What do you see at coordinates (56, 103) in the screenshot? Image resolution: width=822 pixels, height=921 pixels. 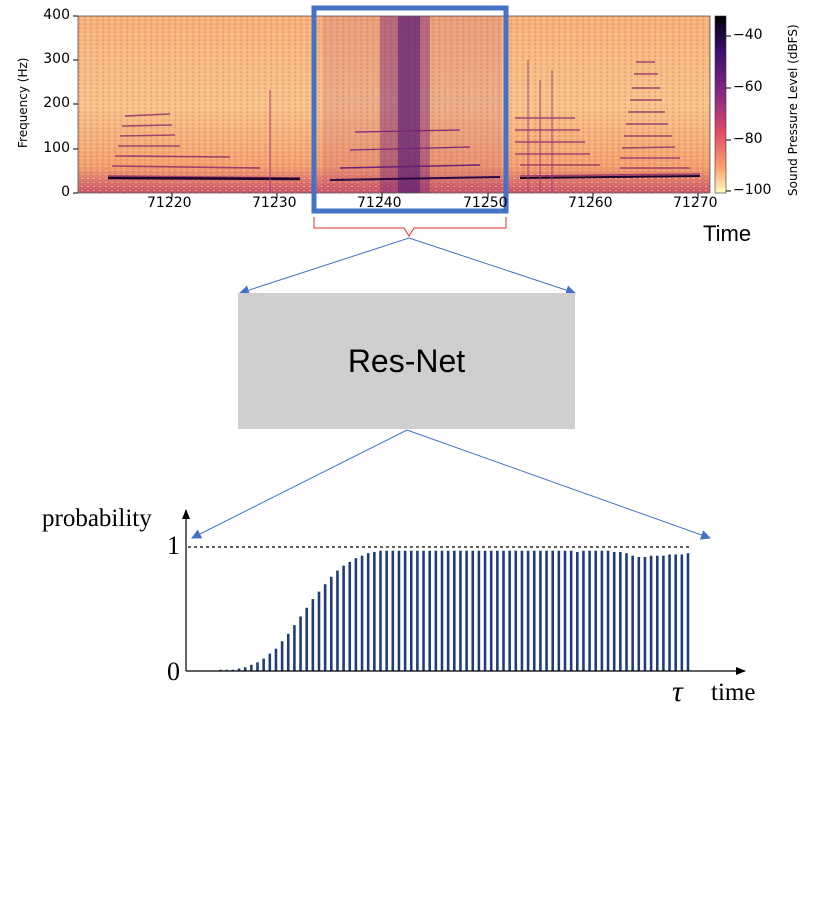 I see `y-tick-200: 200` at bounding box center [56, 103].